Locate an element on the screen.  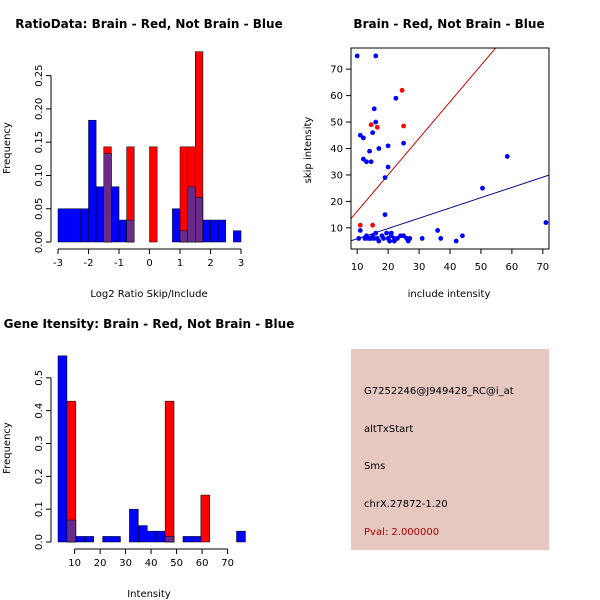
genomic-location: chrX.27872-1.20 is located at coordinates (406, 504).